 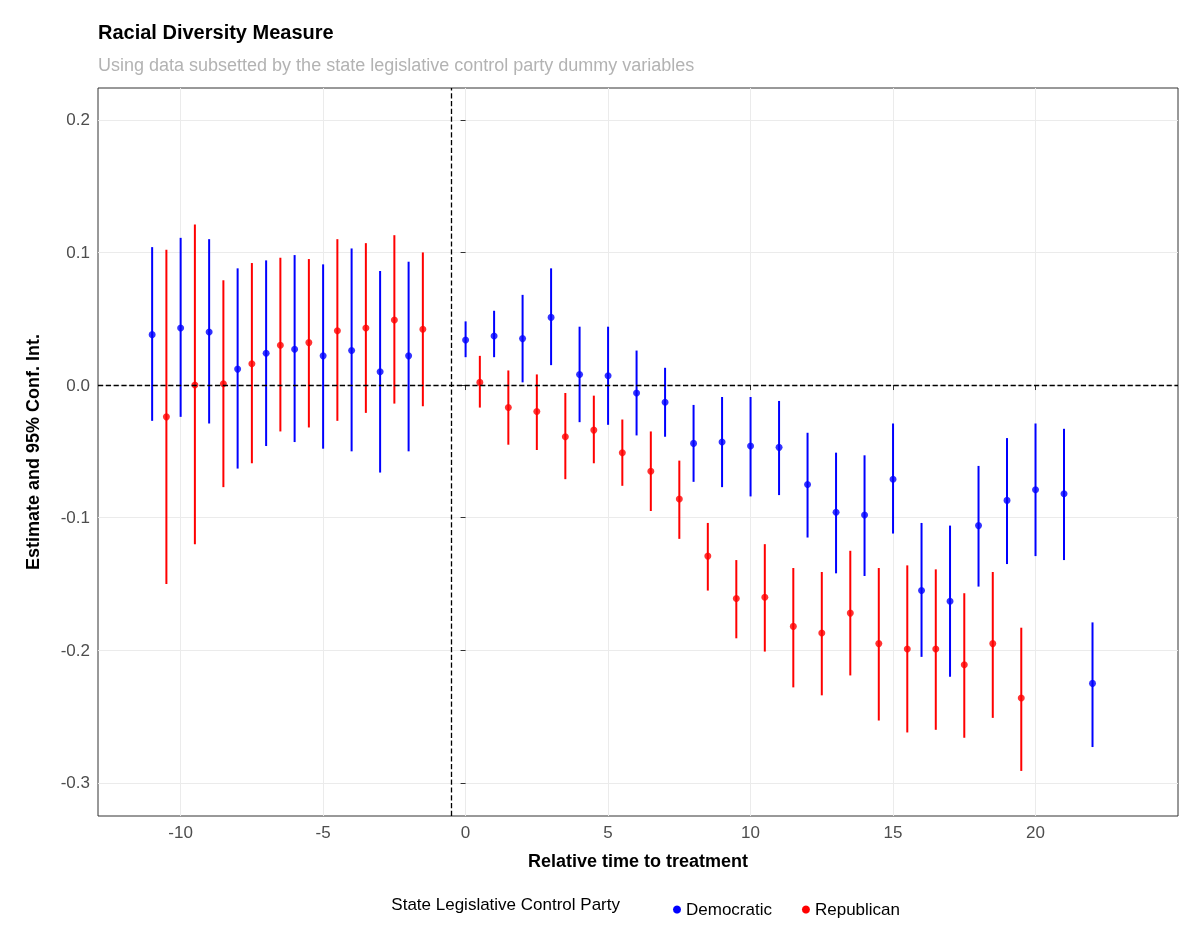 What do you see at coordinates (33, 452) in the screenshot?
I see `y-axis-title: Estimate and 95% Conf. Int.` at bounding box center [33, 452].